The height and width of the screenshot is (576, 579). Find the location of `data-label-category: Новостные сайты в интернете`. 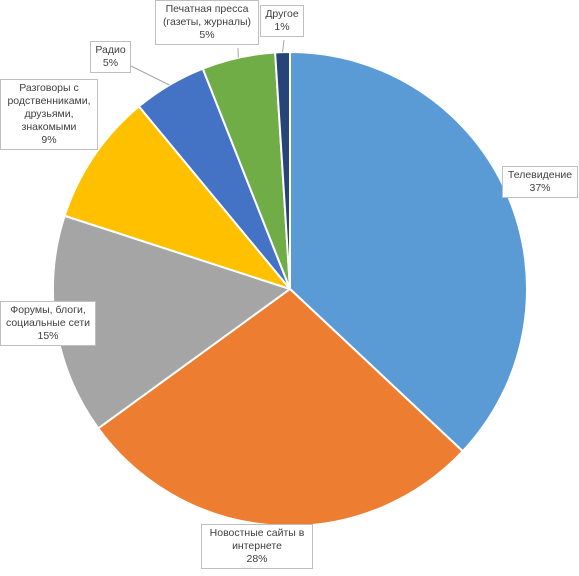

data-label-category: Новостные сайты в интернете is located at coordinates (257, 539).